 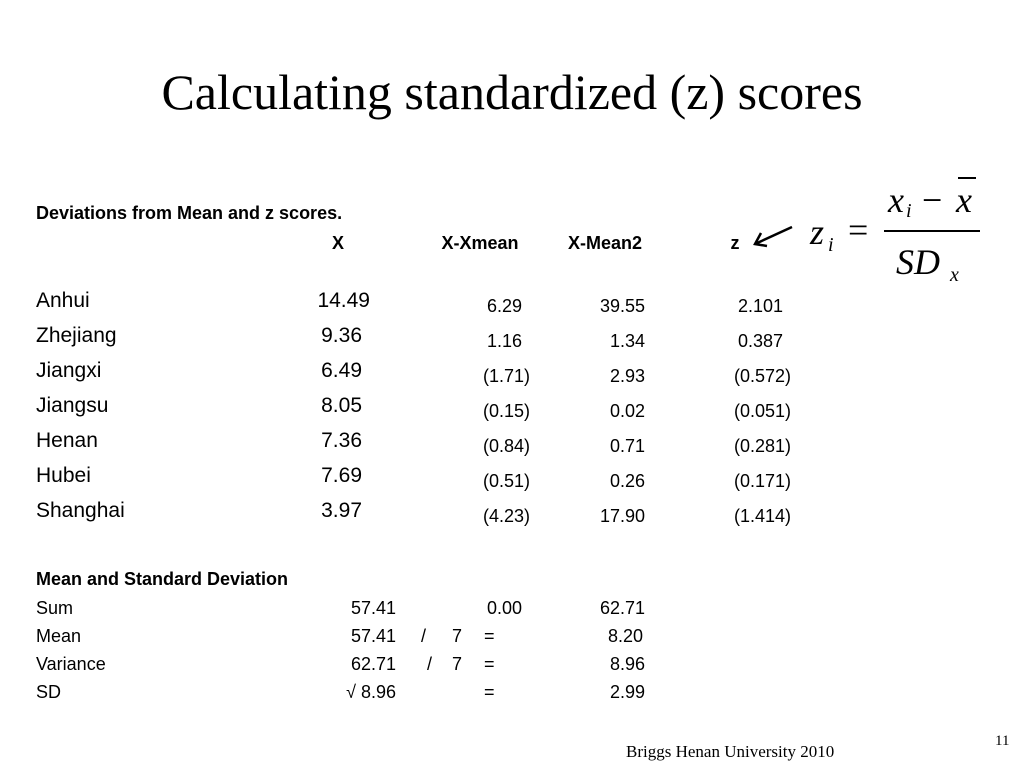 What do you see at coordinates (69, 370) in the screenshot?
I see `row-label: Jiangxi` at bounding box center [69, 370].